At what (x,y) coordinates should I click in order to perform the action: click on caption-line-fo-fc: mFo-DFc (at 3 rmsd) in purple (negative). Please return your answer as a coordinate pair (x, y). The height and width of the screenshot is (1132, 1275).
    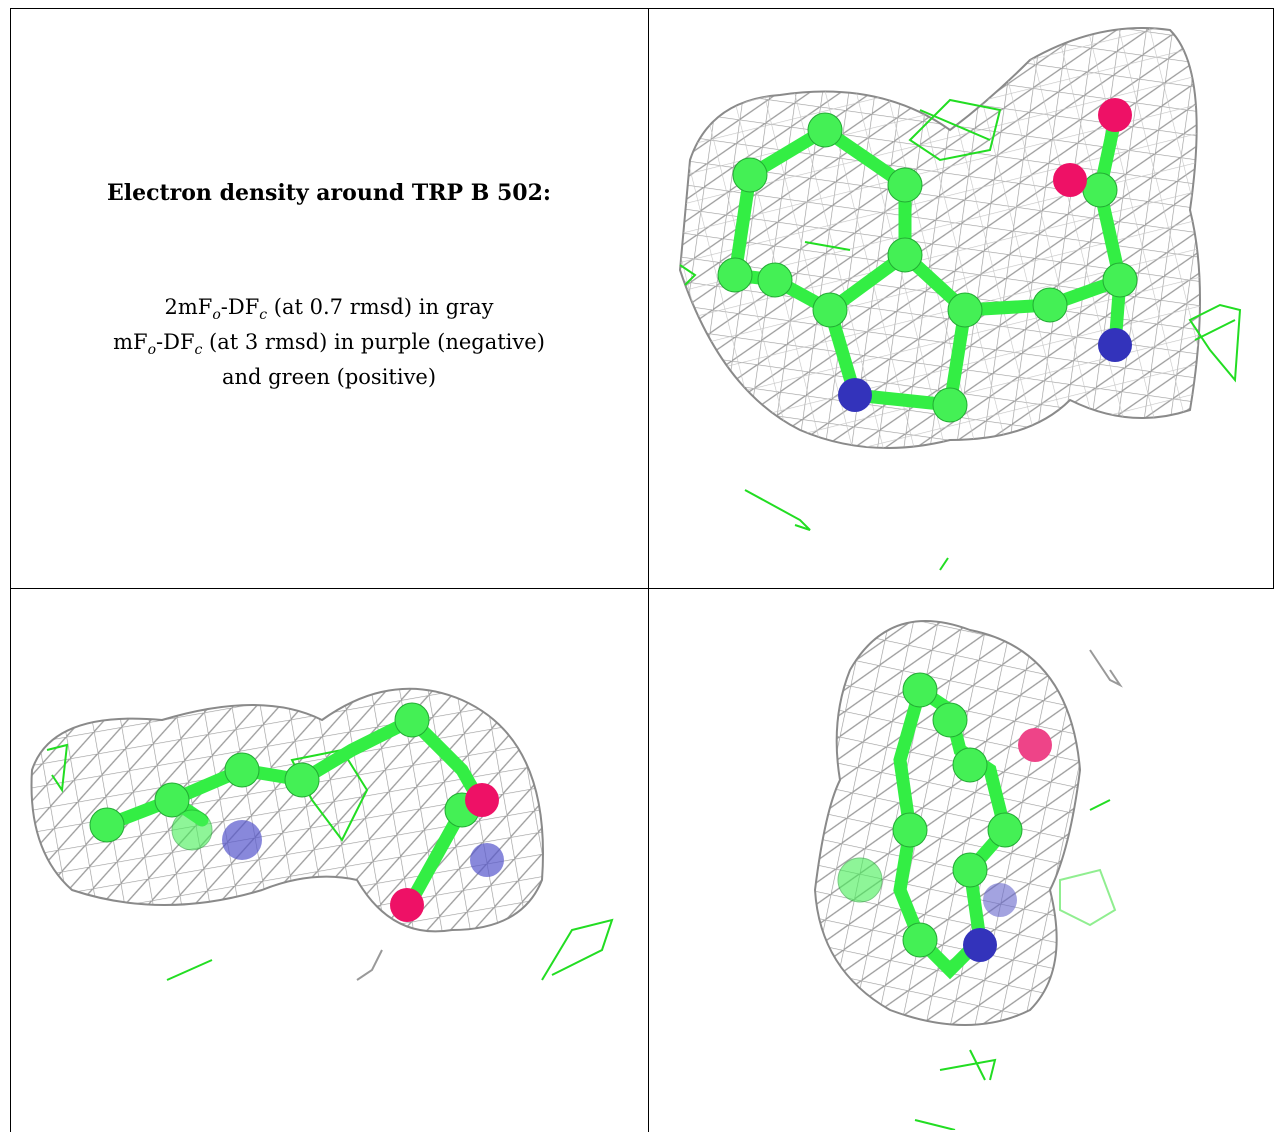
    Looking at the image, I should click on (329, 344).